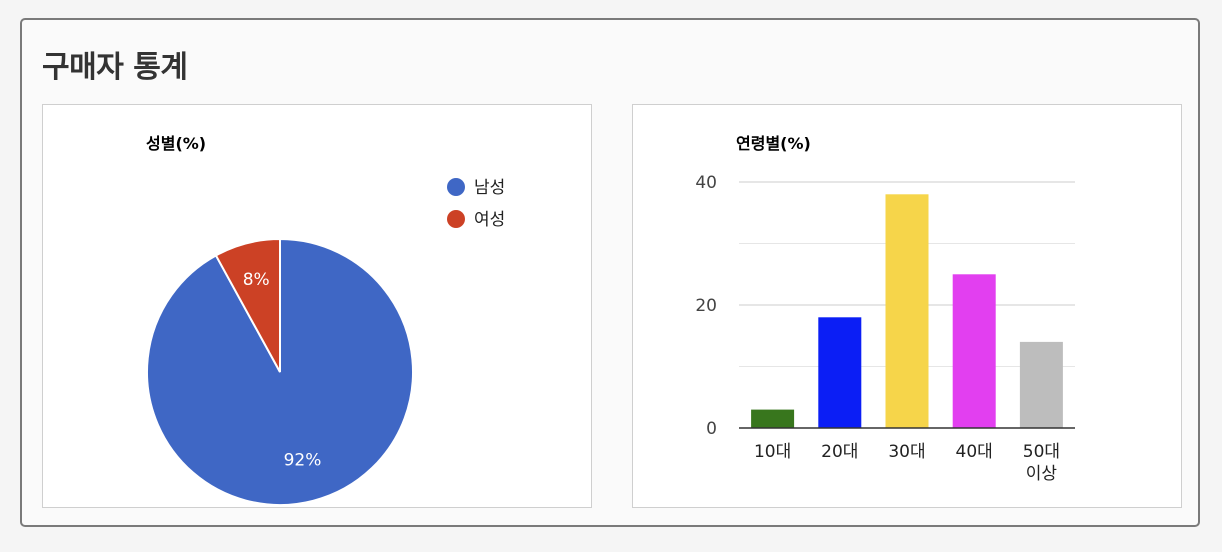 This screenshot has width=1222, height=552. I want to click on legend-label-male: 남성, so click(489, 188).